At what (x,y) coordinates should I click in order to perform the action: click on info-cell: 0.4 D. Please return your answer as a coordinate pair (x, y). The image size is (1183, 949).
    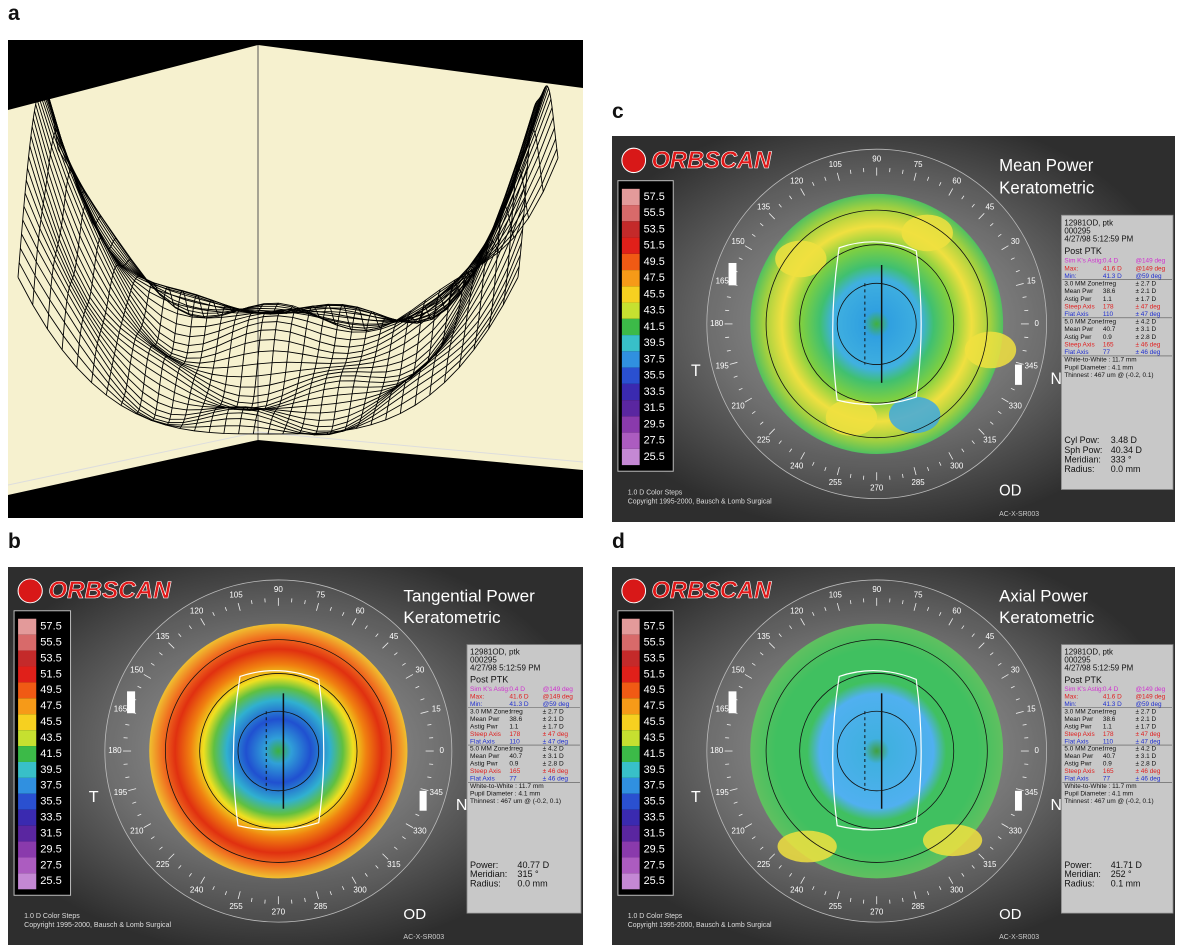
    Looking at the image, I should click on (517, 689).